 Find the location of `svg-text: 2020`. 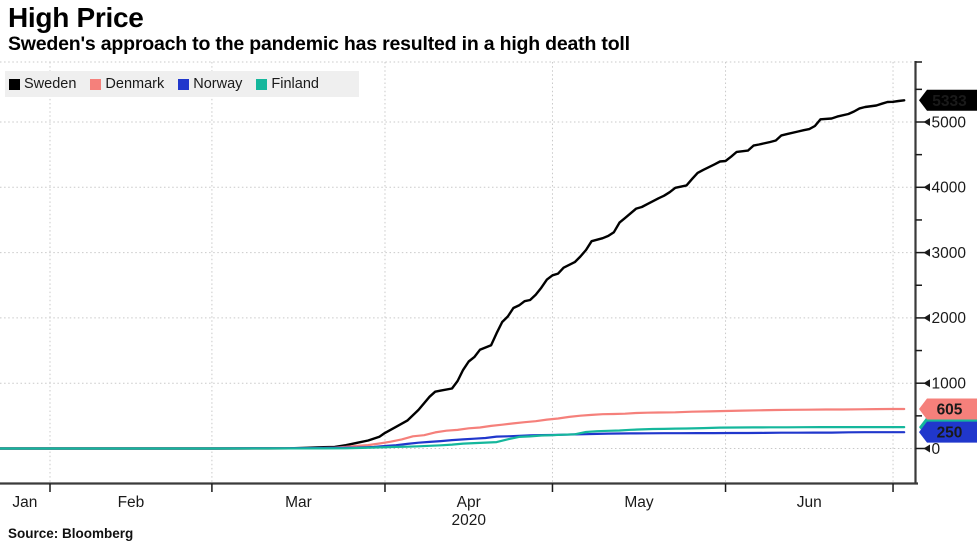

svg-text: 2020 is located at coordinates (468, 520).